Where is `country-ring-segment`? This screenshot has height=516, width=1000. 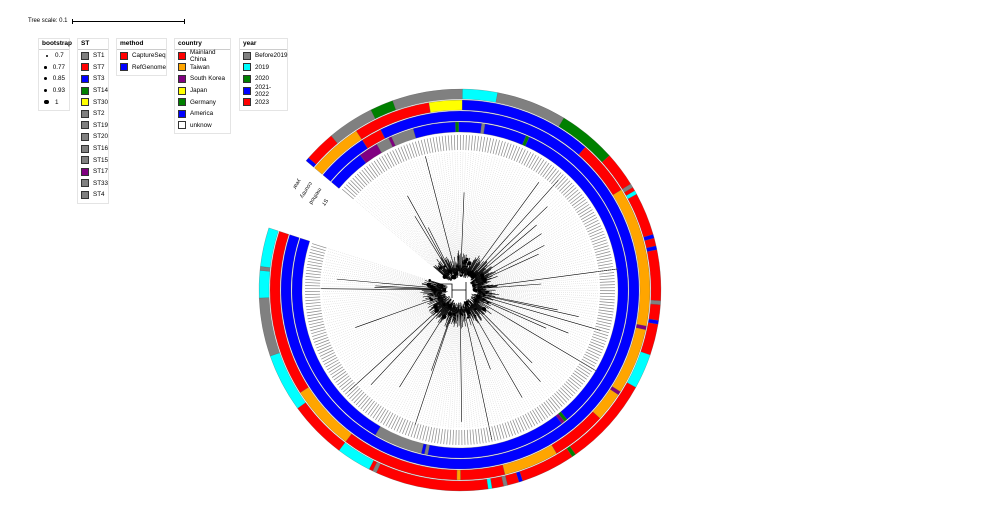
country-ring-segment is located at coordinates (289, 312).